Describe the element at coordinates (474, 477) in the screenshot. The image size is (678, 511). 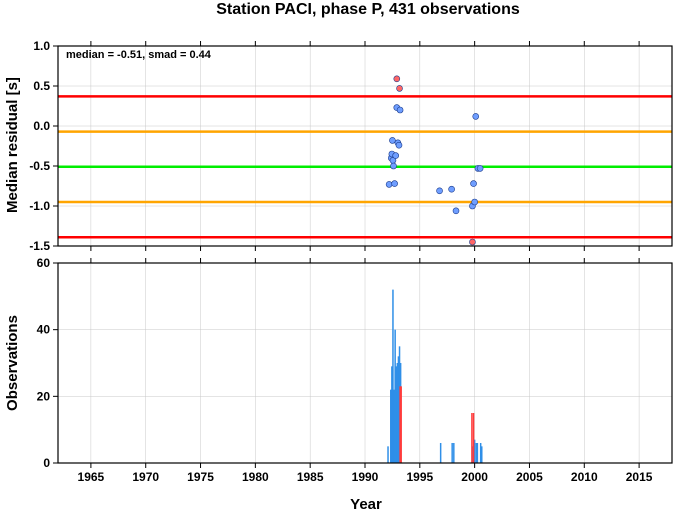
I see `x-tick-label: 2000` at that location.